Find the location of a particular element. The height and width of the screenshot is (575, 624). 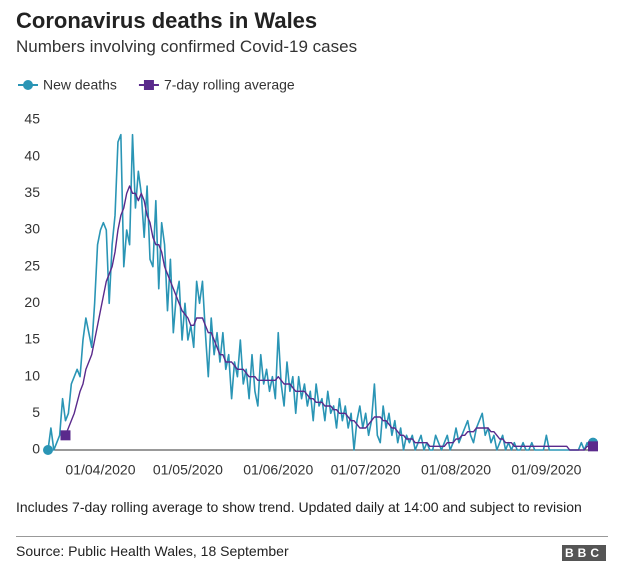

y-tick-label: 40 is located at coordinates (32, 155).